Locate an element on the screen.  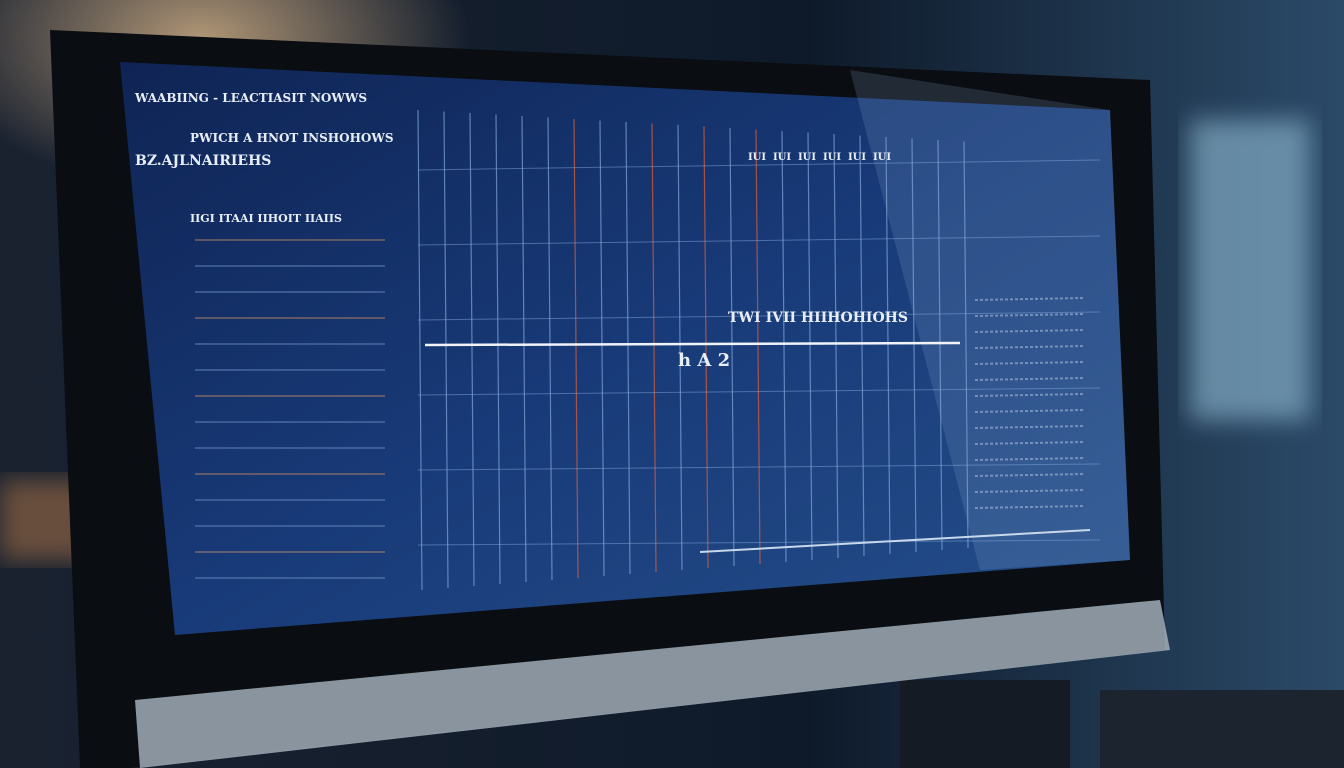
screen-reflection is located at coordinates (990, 320).